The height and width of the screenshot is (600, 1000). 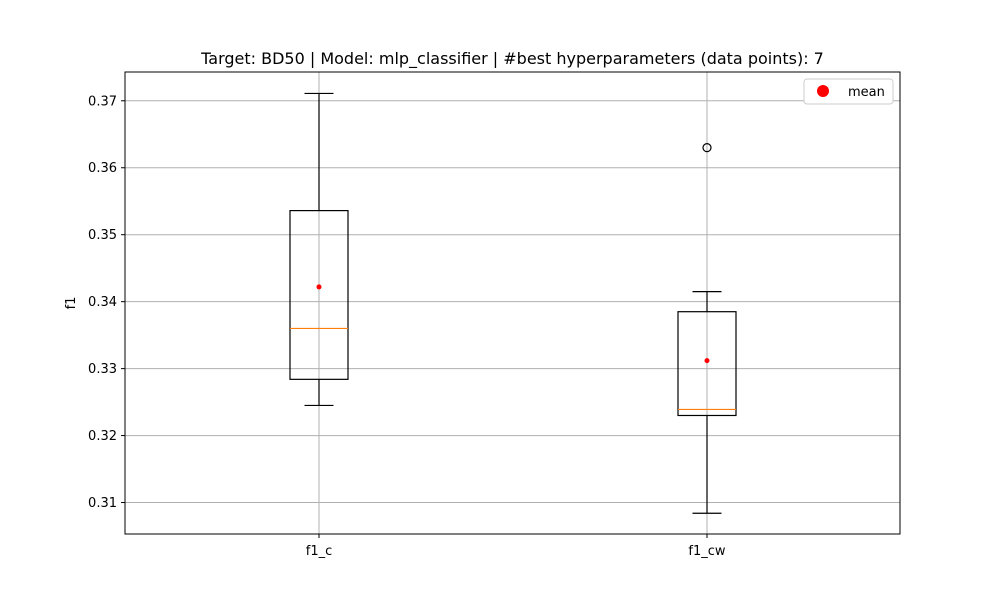 I want to click on y-tick-label: 0.34, so click(x=102, y=302).